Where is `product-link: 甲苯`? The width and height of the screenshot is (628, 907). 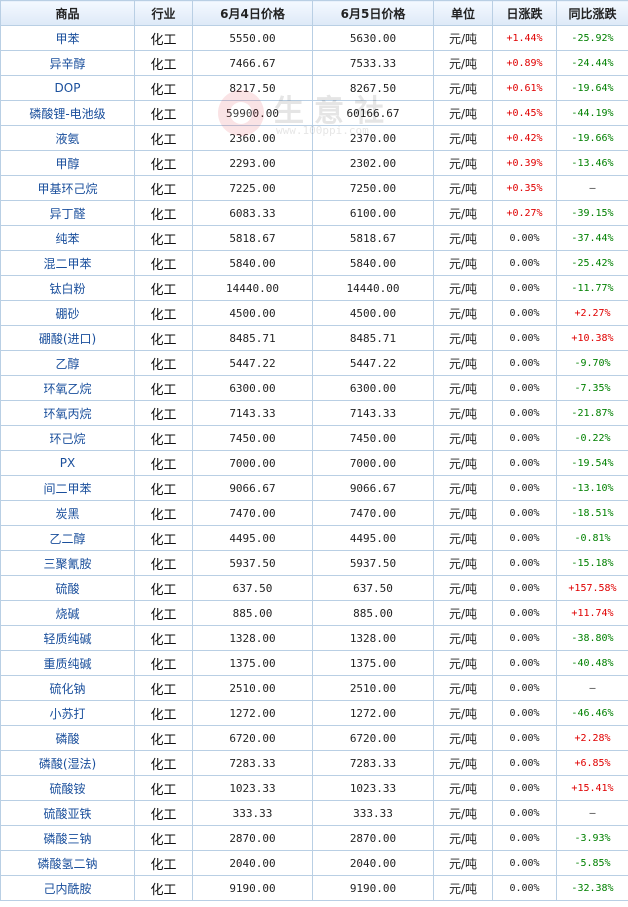 product-link: 甲苯 is located at coordinates (67, 38).